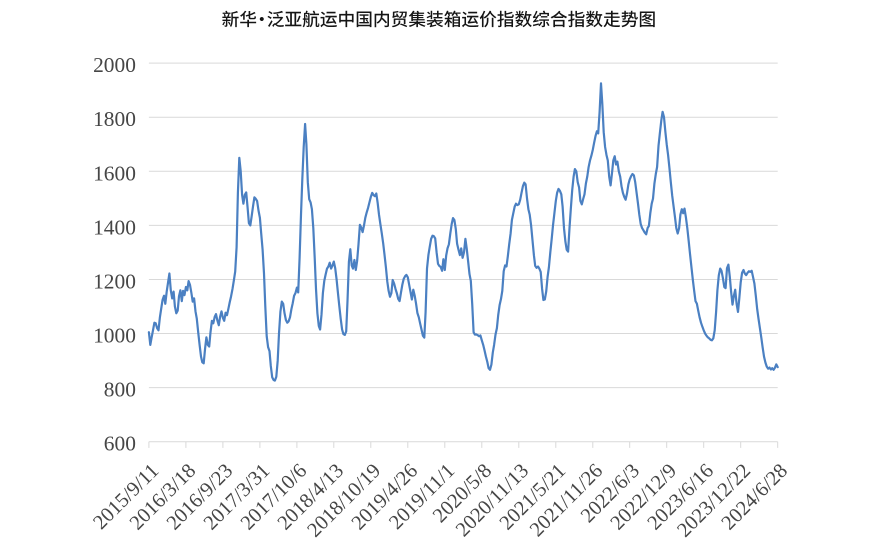 This screenshot has height=546, width=874. Describe the element at coordinates (114, 119) in the screenshot. I see `svg-text: 1800` at that location.